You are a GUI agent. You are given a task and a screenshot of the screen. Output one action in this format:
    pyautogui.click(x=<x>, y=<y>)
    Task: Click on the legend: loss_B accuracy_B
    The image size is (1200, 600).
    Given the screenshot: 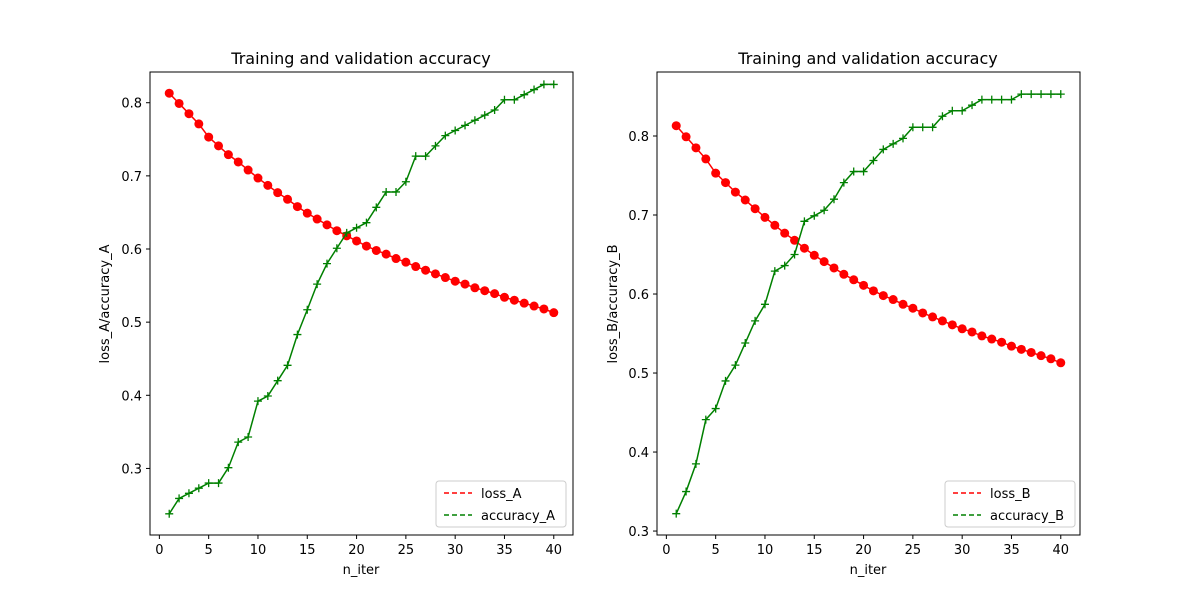 What is the action you would take?
    pyautogui.click(x=1010, y=504)
    